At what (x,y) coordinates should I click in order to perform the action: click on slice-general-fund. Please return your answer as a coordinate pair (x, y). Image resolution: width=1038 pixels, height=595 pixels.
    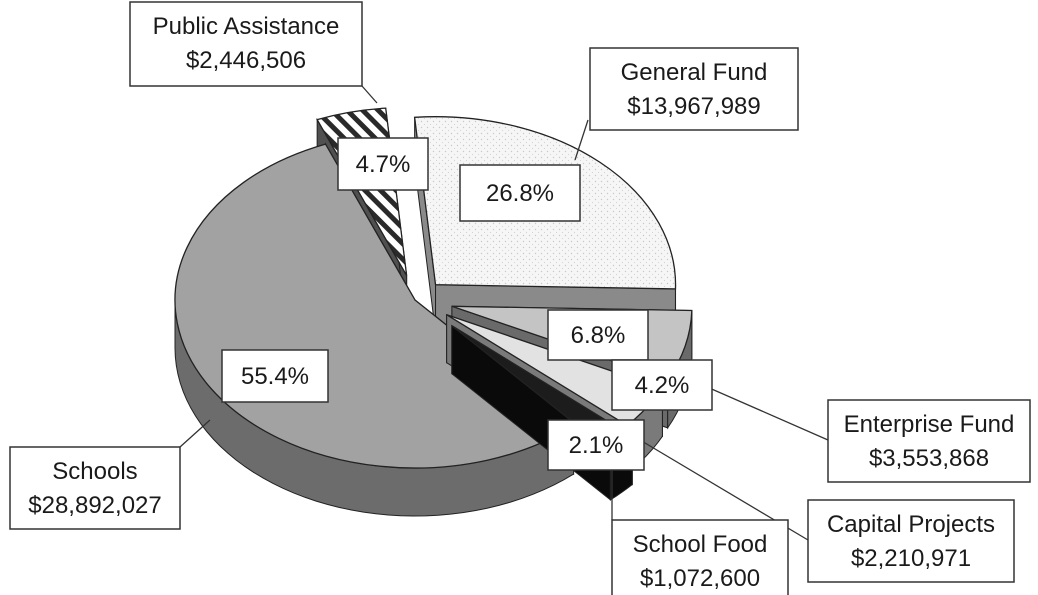
    Looking at the image, I should click on (545, 227).